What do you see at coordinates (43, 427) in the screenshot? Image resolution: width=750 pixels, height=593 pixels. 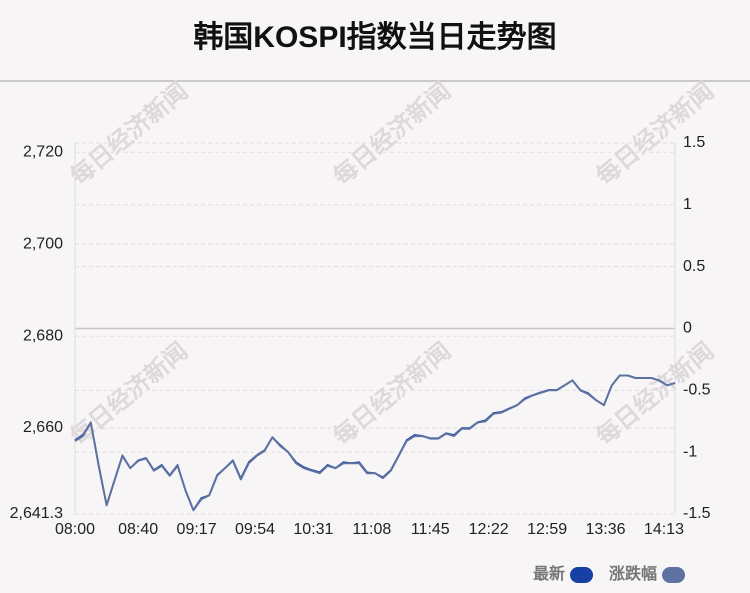 I see `y-tick-label: 2,660` at bounding box center [43, 427].